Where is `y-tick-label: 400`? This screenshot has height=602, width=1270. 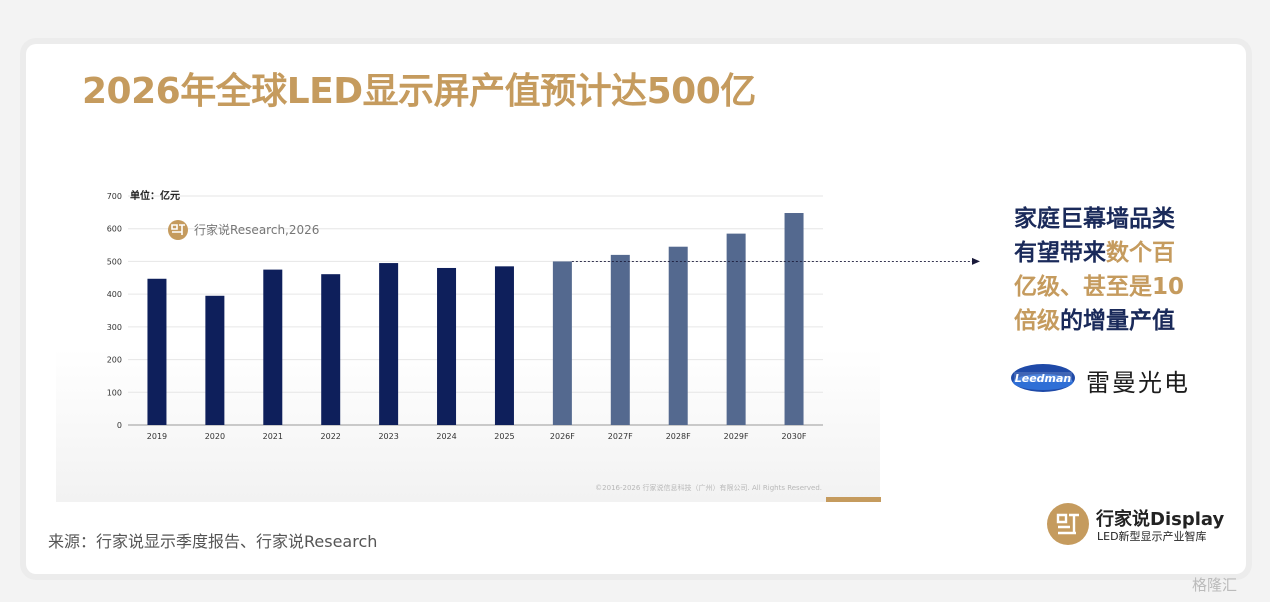
y-tick-label: 400 is located at coordinates (114, 294).